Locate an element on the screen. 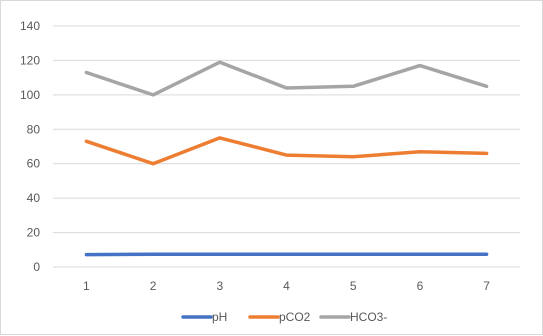  series-line-hco3 is located at coordinates (286, 78).